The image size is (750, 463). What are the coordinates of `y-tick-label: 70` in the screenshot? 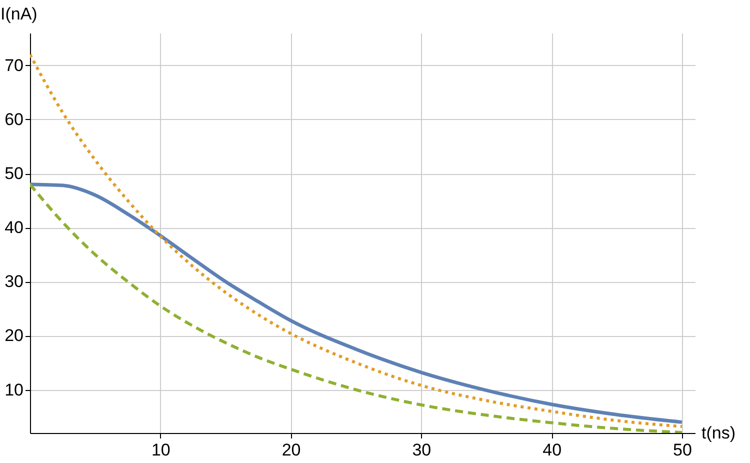 It's located at (14, 65).